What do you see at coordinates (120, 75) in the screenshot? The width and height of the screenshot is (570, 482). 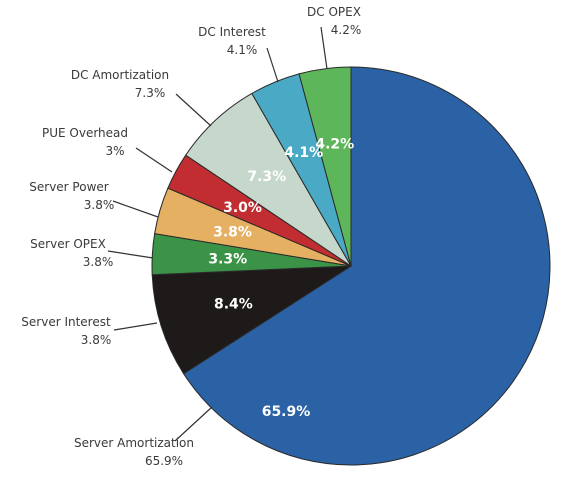 I see `slice-outside-name: DC Amortization` at bounding box center [120, 75].